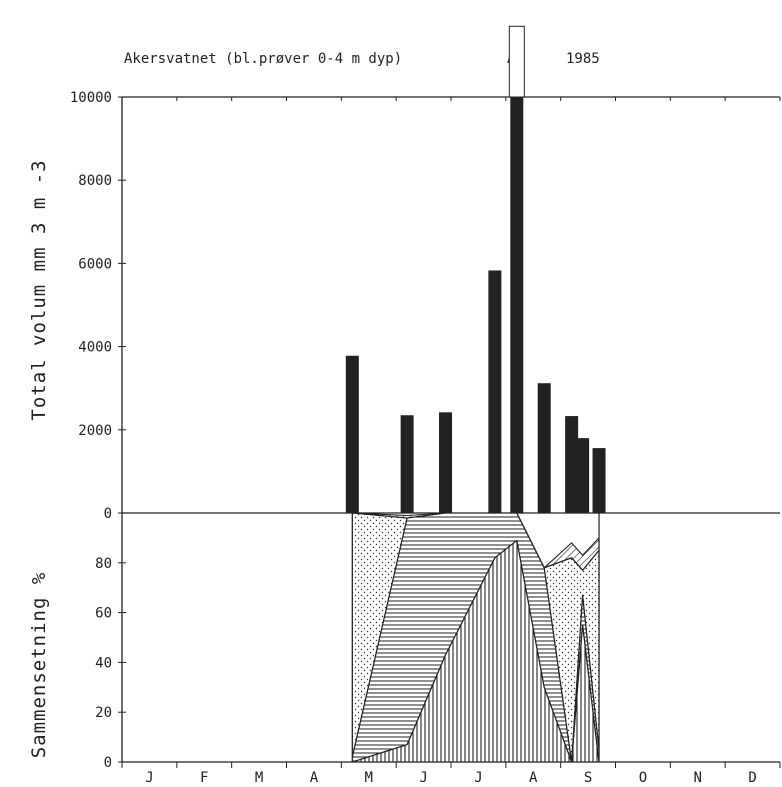 The width and height of the screenshot is (782, 787). What do you see at coordinates (95, 181) in the screenshot?
I see `top-y-tick-label: 8000` at bounding box center [95, 181].